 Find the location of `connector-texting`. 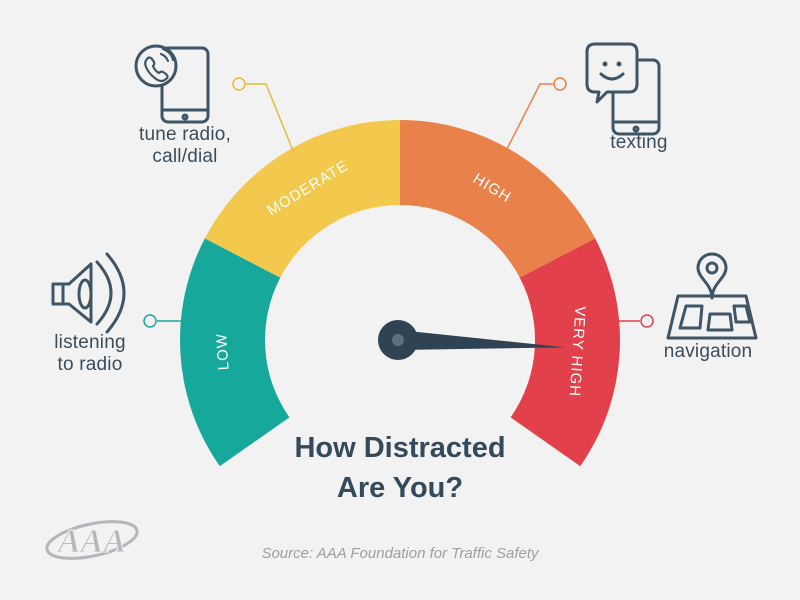

connector-texting is located at coordinates (528, 118).